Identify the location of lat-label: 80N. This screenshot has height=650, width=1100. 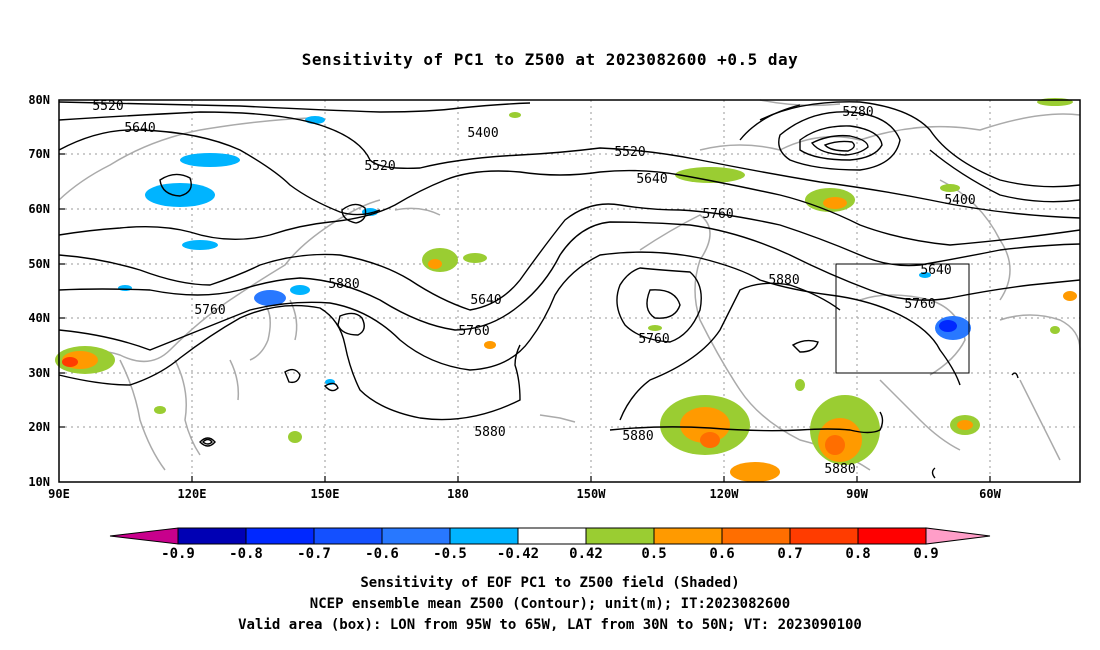
(39, 100).